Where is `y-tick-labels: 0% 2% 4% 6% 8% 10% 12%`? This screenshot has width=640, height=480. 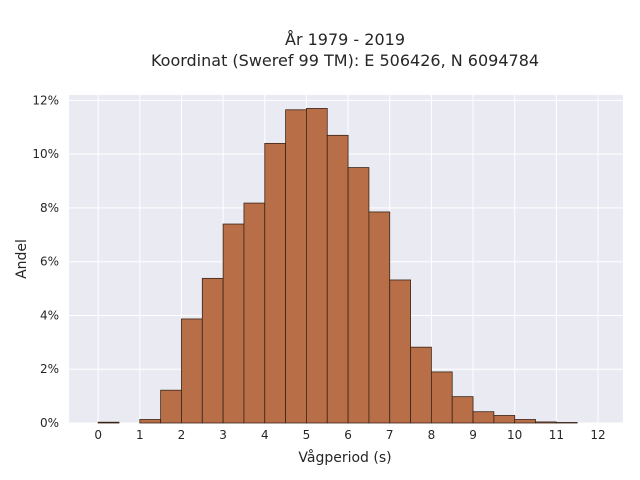
y-tick-labels: 0% 2% 4% 6% 8% 10% 12% is located at coordinates (45, 261).